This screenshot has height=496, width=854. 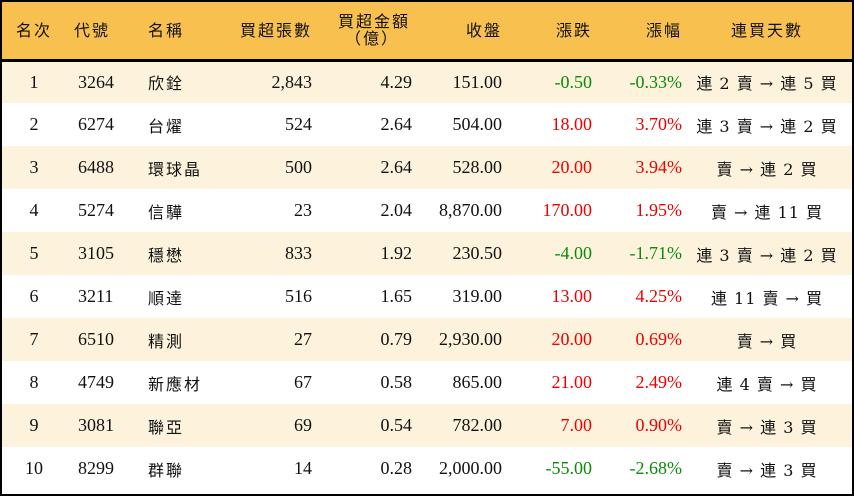 I want to click on cell-name: 信驊, so click(x=166, y=212).